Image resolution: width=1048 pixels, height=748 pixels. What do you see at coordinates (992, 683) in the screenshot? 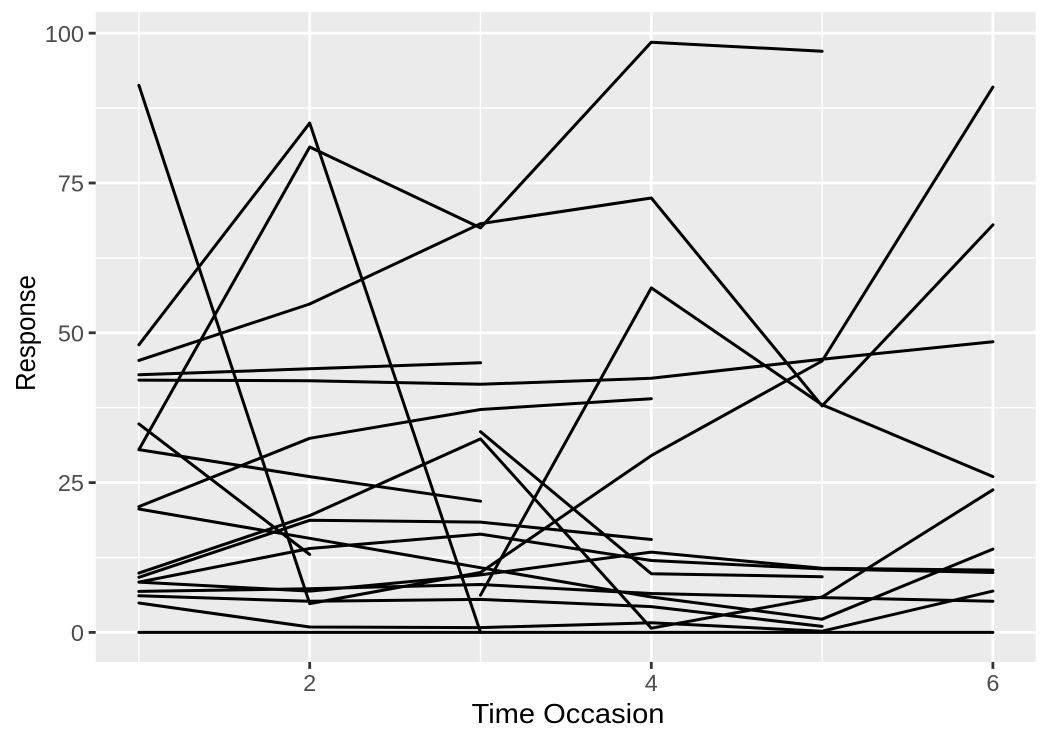
I see `svg-text: 6` at bounding box center [992, 683].